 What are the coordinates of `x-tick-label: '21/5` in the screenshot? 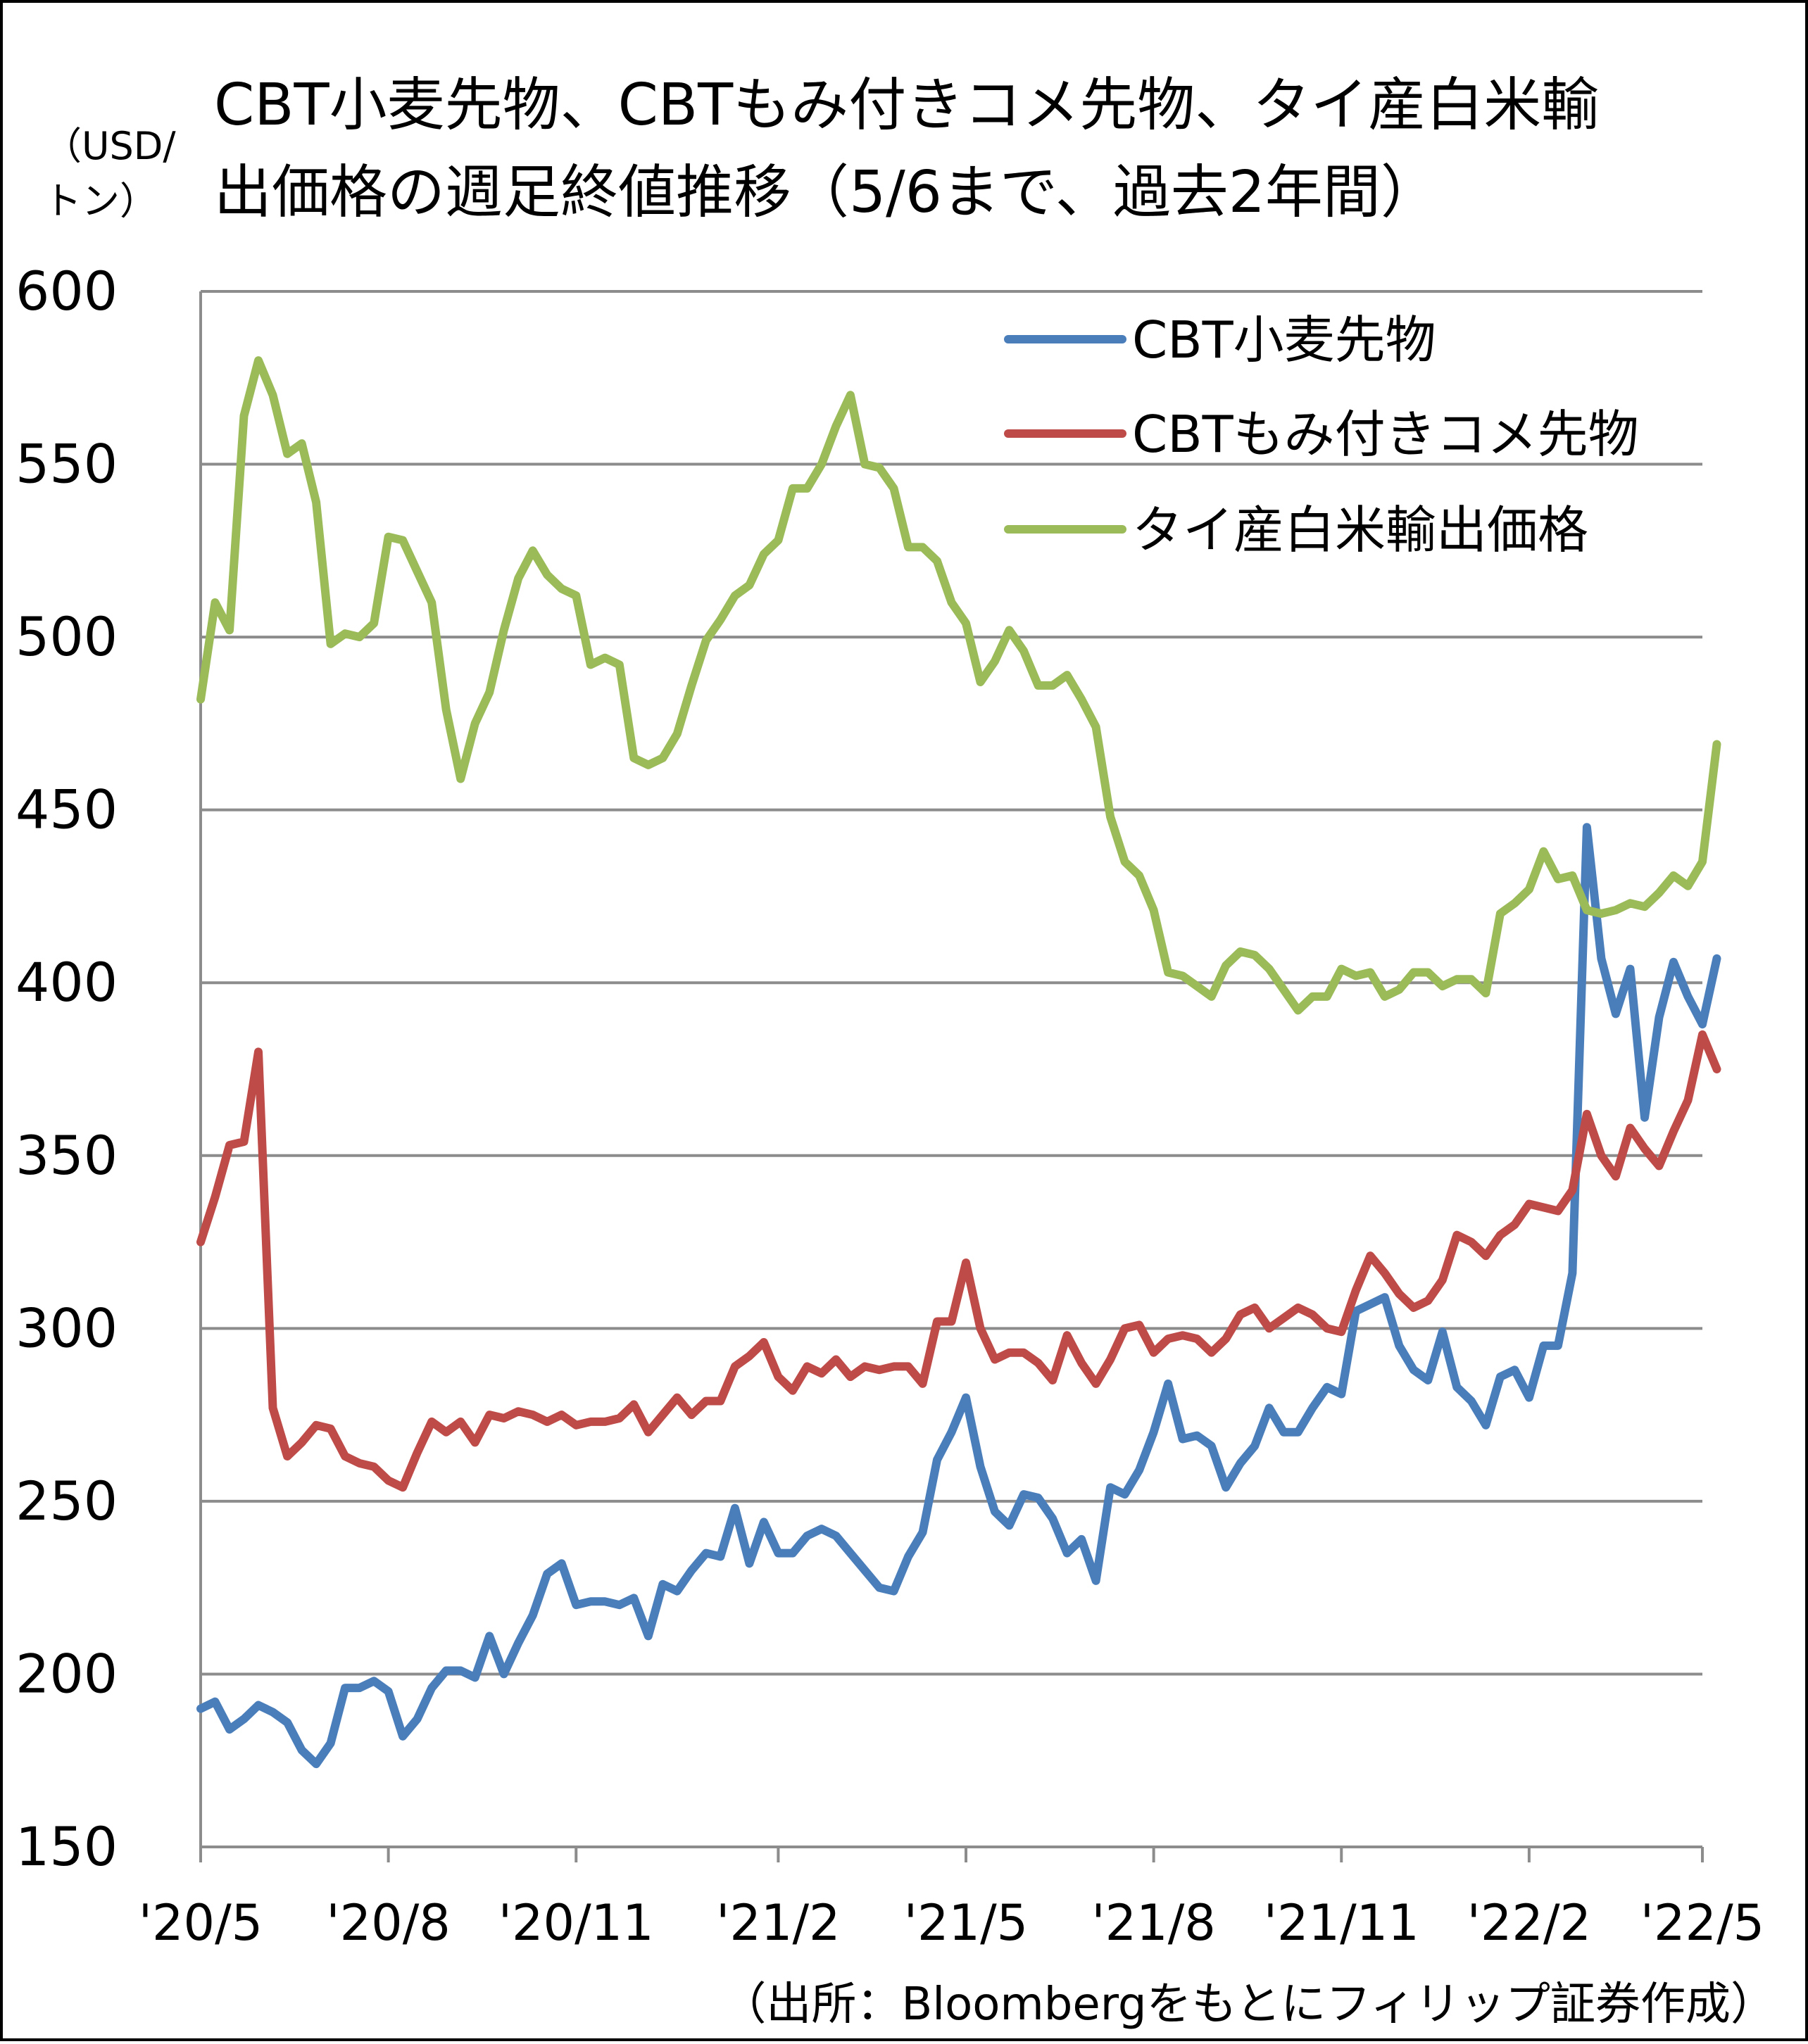 It's located at (966, 1923).